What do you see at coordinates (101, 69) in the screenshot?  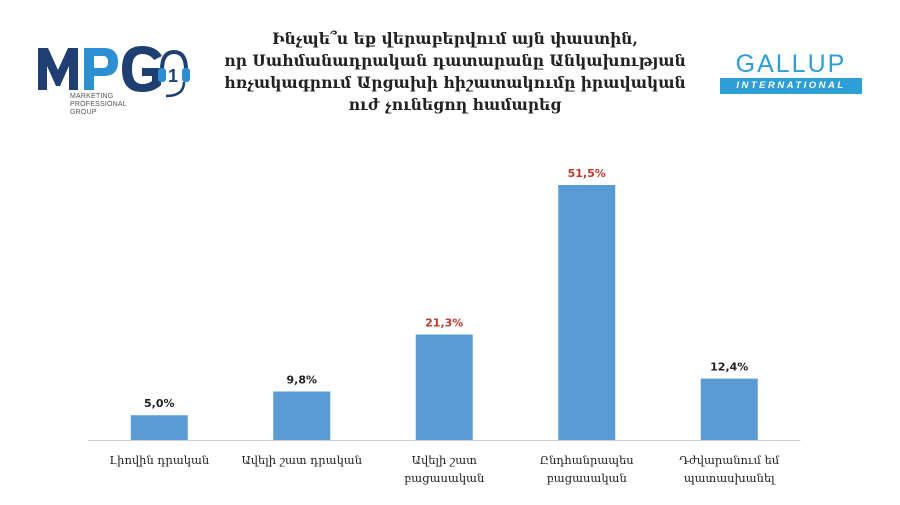 I see `mpg-logo-p` at bounding box center [101, 69].